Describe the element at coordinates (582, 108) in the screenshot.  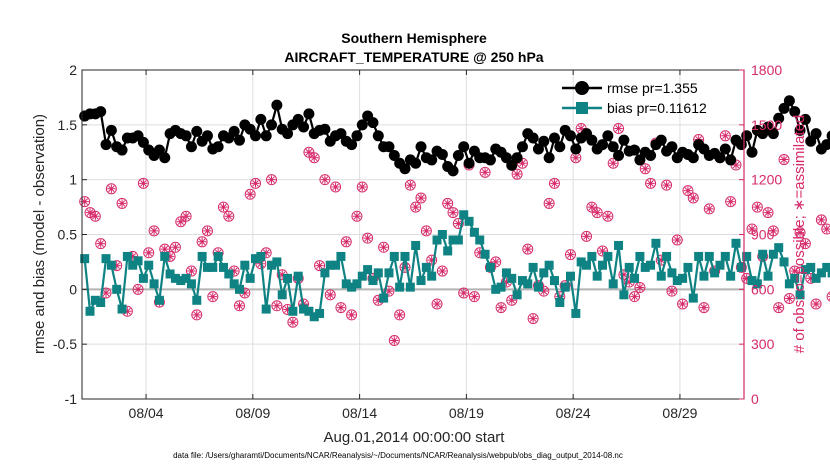
I see `legend-bias-marker` at that location.